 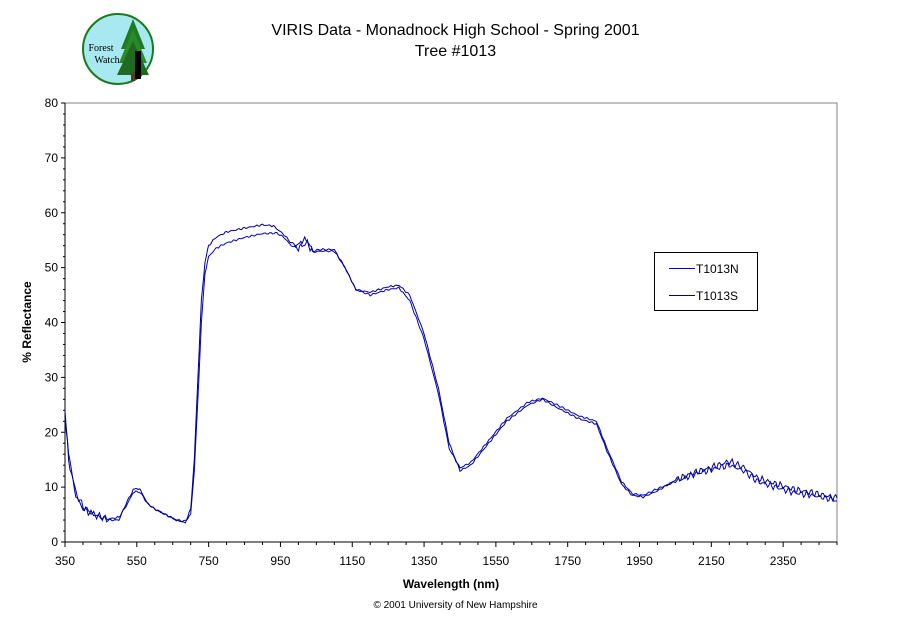 What do you see at coordinates (209, 561) in the screenshot?
I see `x-tick-label: 750` at bounding box center [209, 561].